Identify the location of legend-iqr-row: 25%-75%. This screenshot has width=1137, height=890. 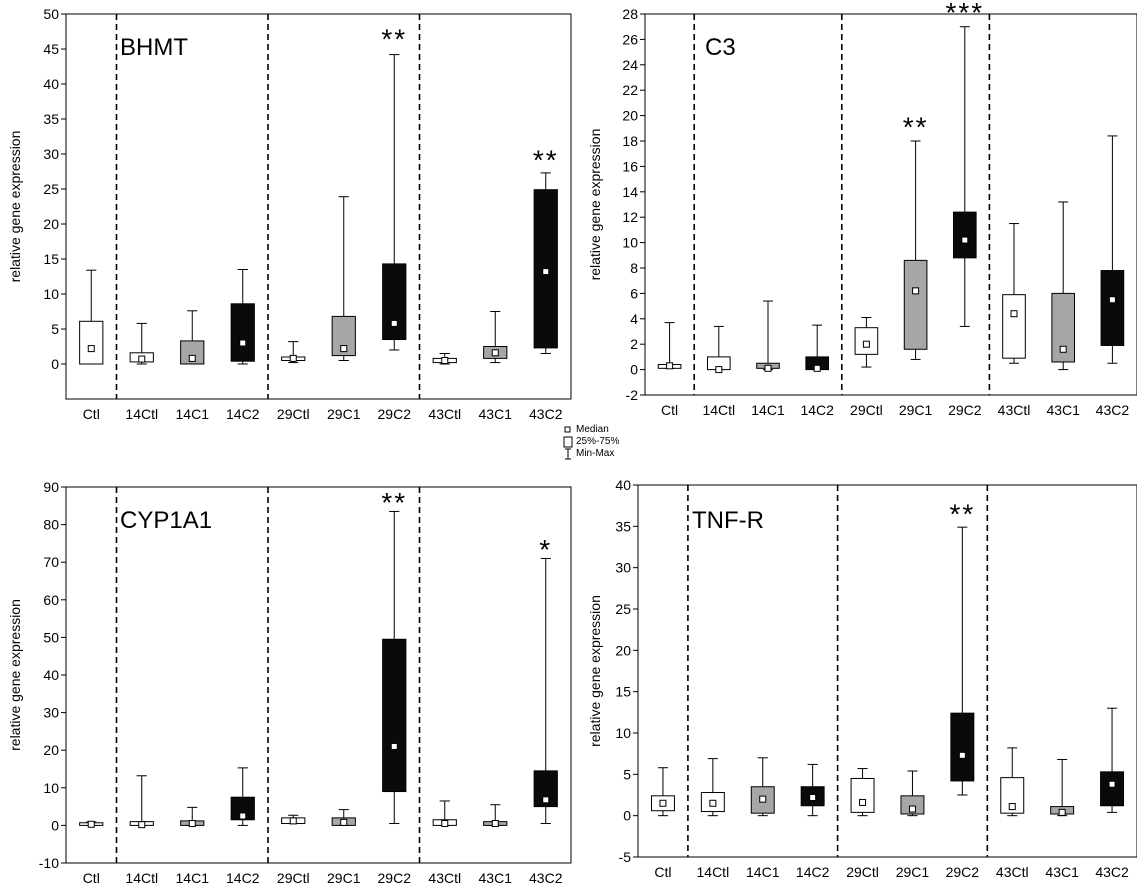
(591, 442).